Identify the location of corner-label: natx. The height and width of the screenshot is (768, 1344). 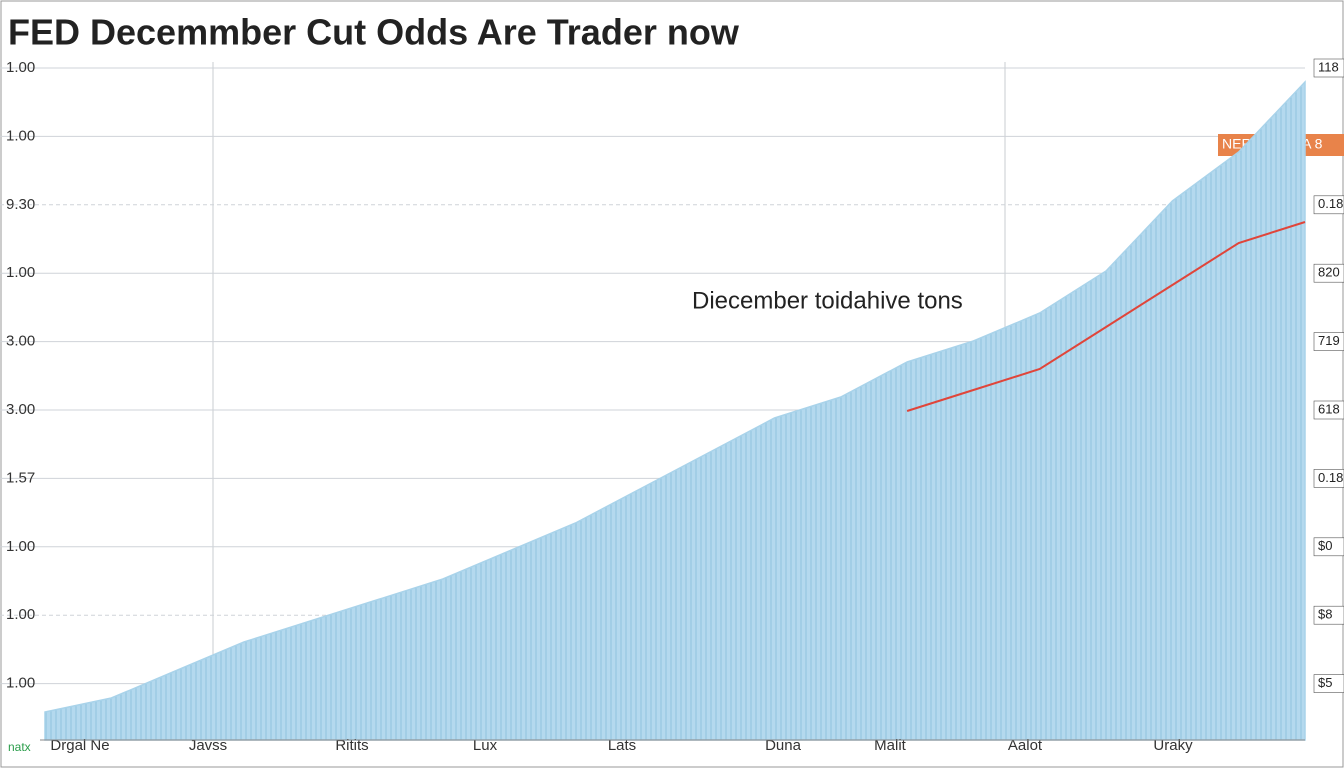
(19, 747).